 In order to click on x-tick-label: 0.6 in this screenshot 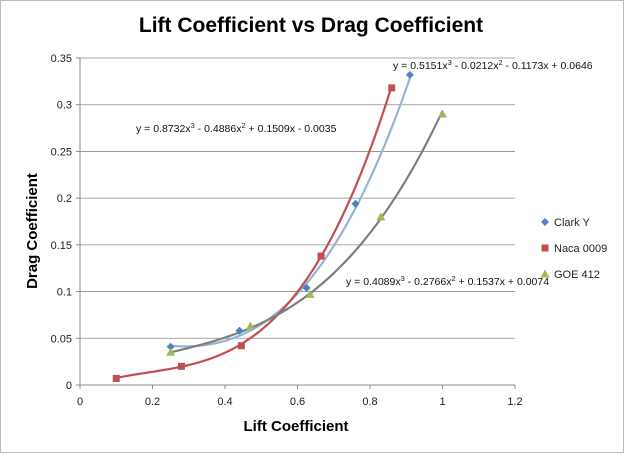, I will do `click(297, 402)`.